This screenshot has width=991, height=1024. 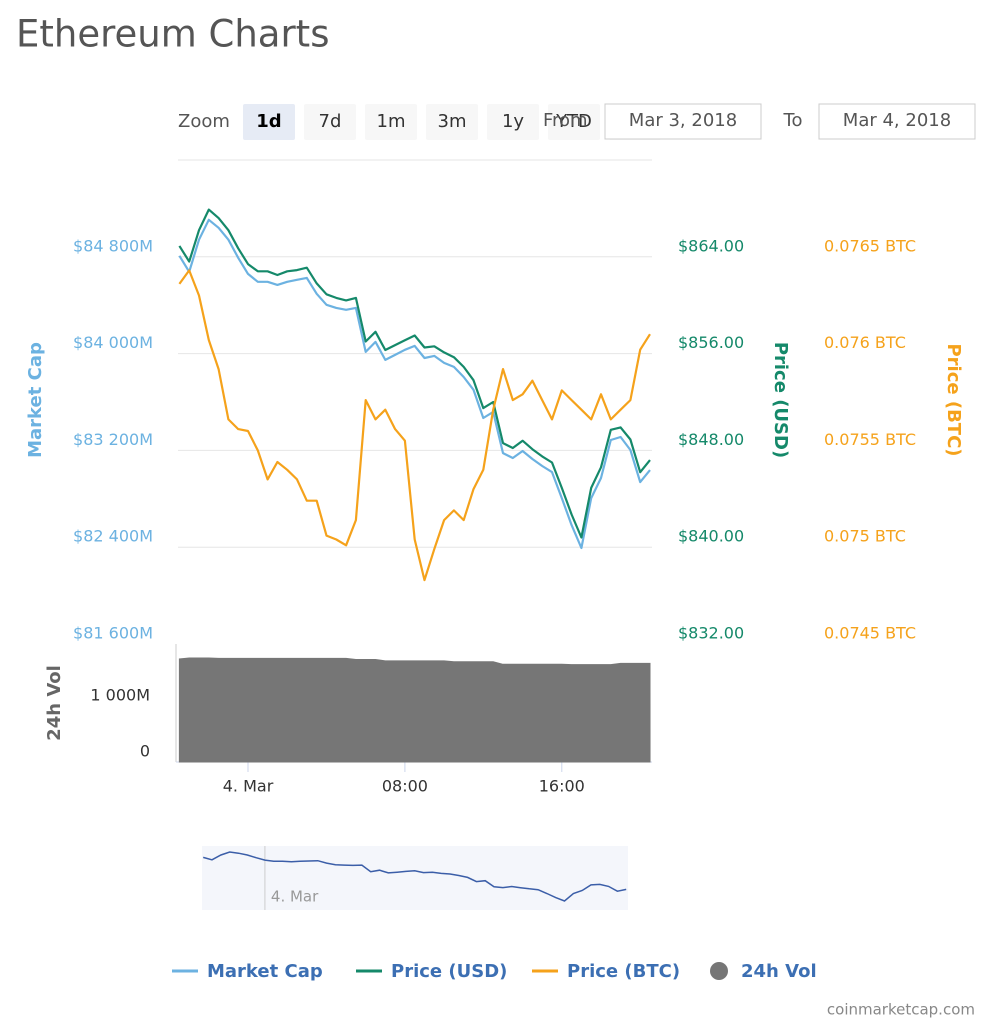 I want to click on navigator-background, so click(x=415, y=878).